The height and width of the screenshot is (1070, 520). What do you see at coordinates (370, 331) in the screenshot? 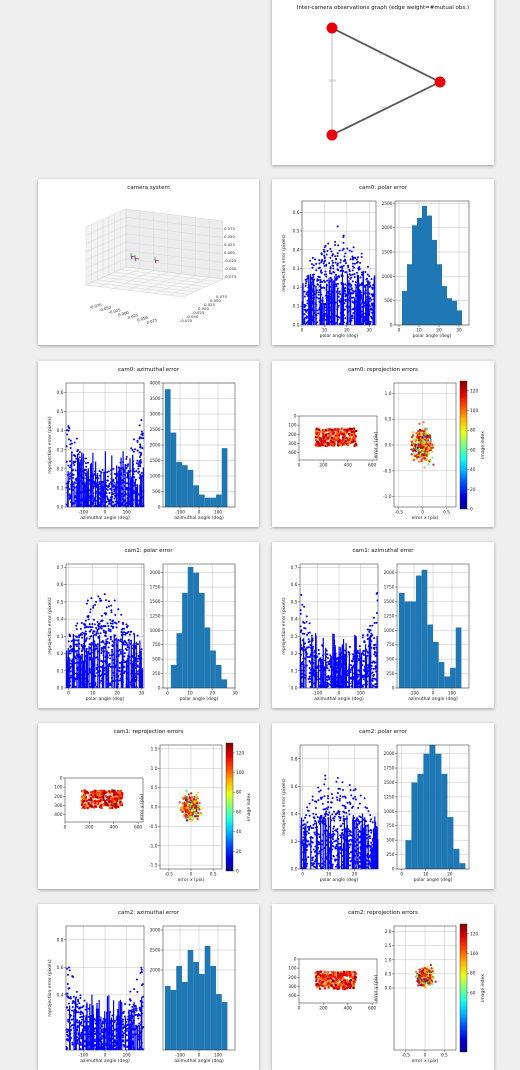
I see `x-tick-label: 30` at bounding box center [370, 331].